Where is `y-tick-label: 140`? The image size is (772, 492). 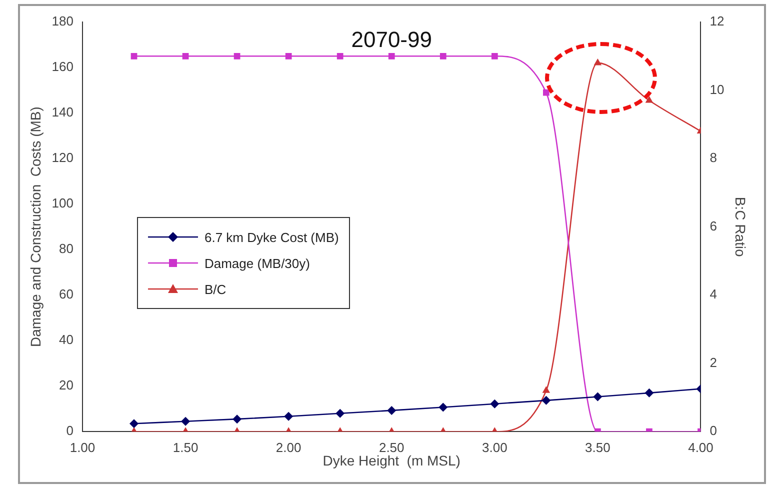 y-tick-label: 140 is located at coordinates (63, 112).